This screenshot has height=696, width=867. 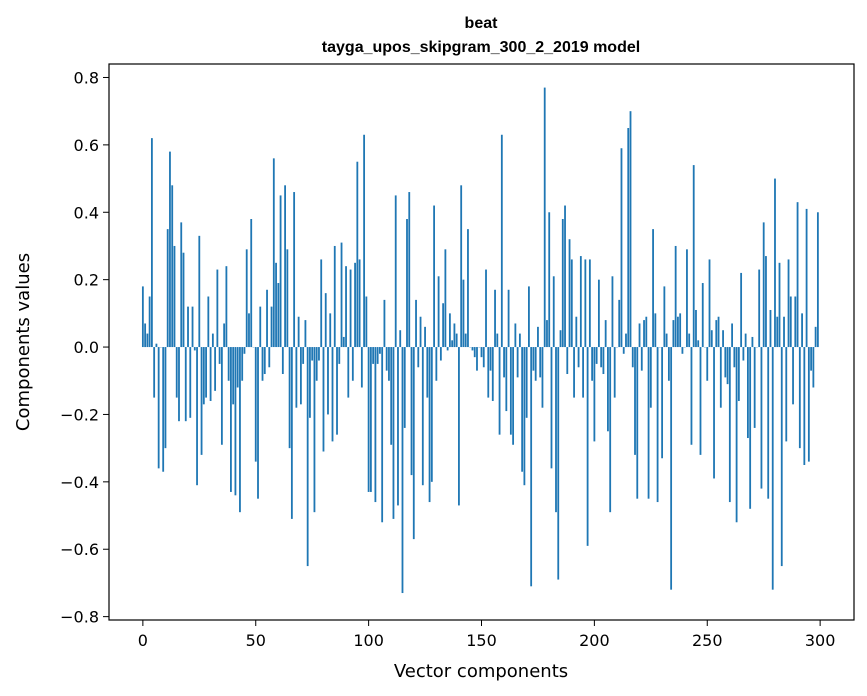 I want to click on x-tick-label: 50, so click(x=256, y=640).